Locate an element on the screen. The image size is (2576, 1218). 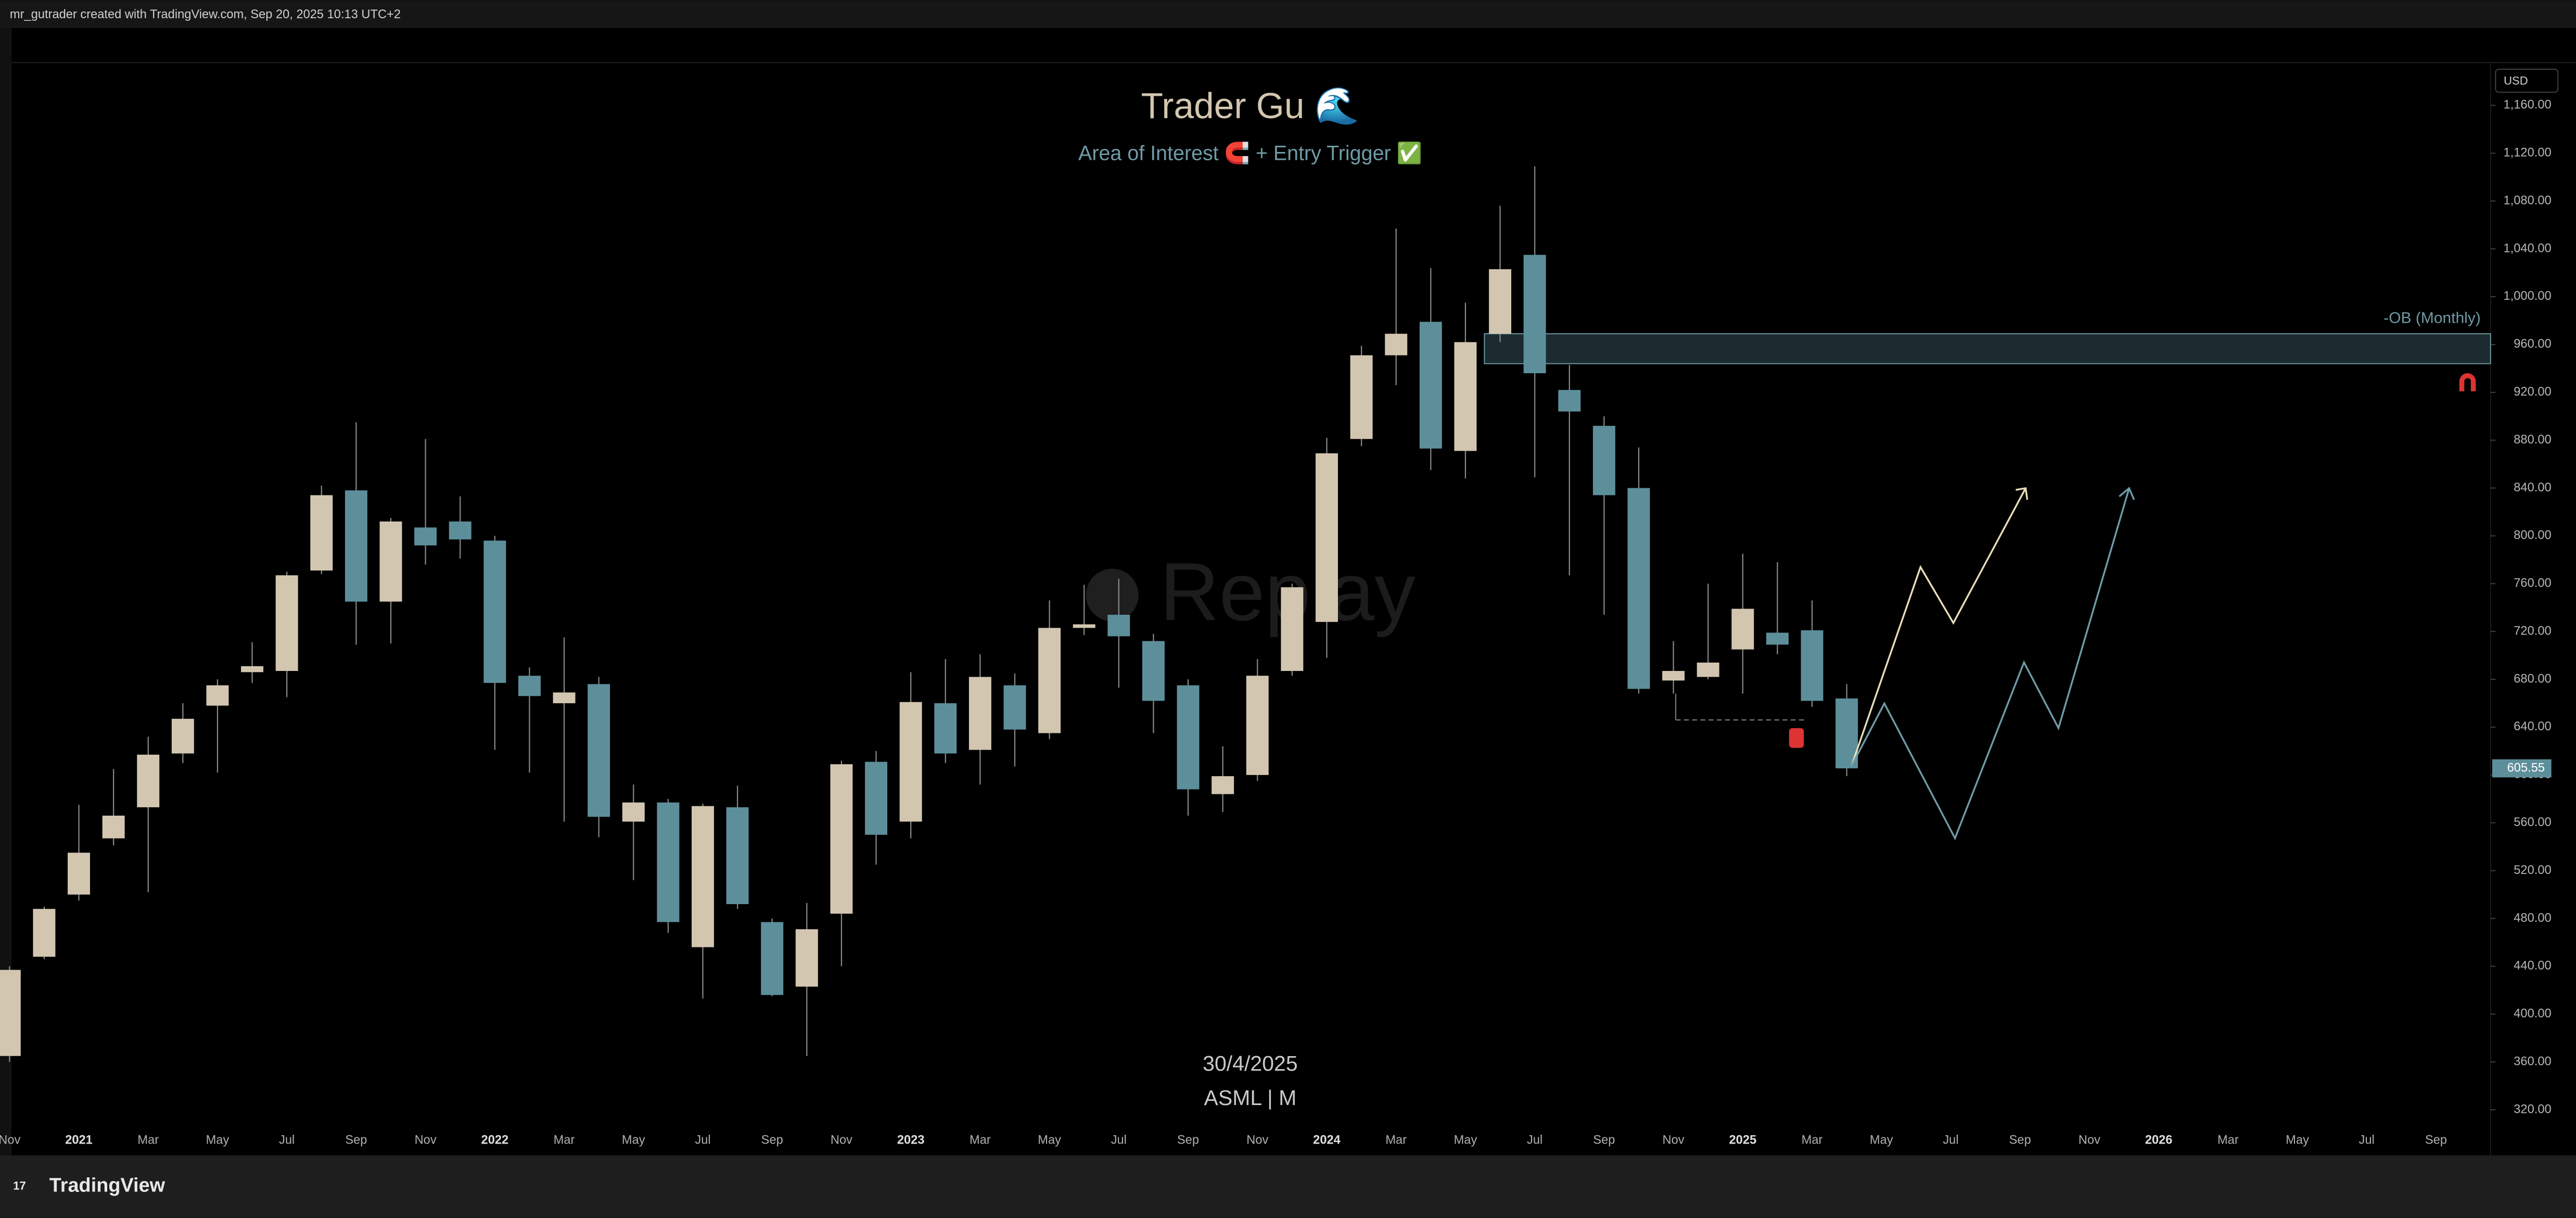
bottom-bar is located at coordinates (1288, 1187).